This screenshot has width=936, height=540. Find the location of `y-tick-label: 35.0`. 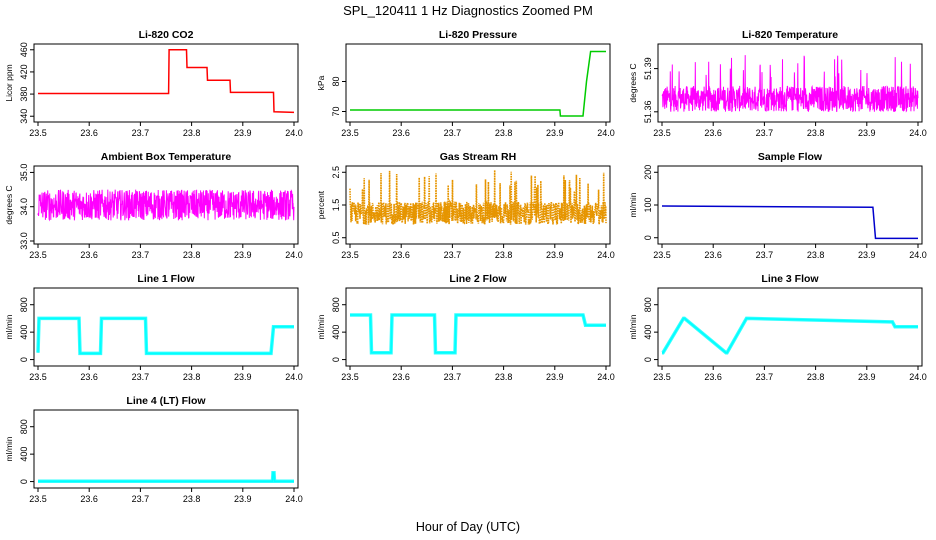

y-tick-label: 35.0 is located at coordinates (24, 173).